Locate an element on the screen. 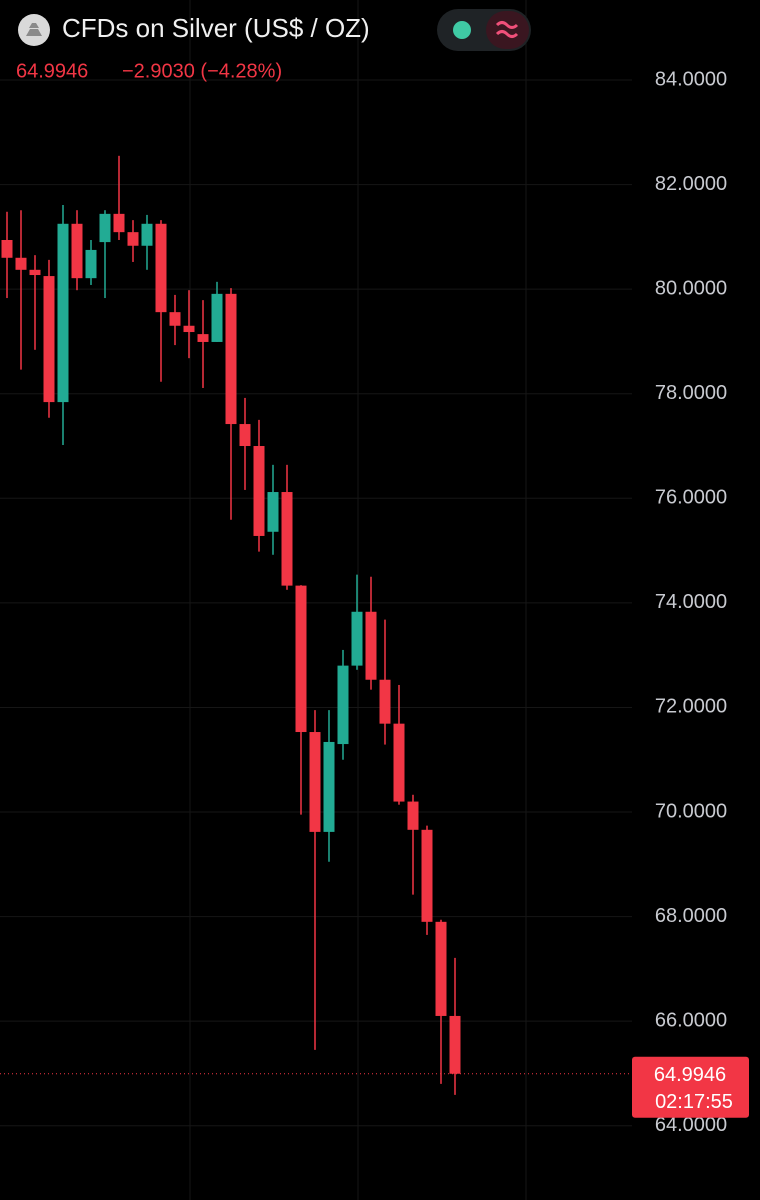  y-tick-label: 74.0000 is located at coordinates (691, 602).